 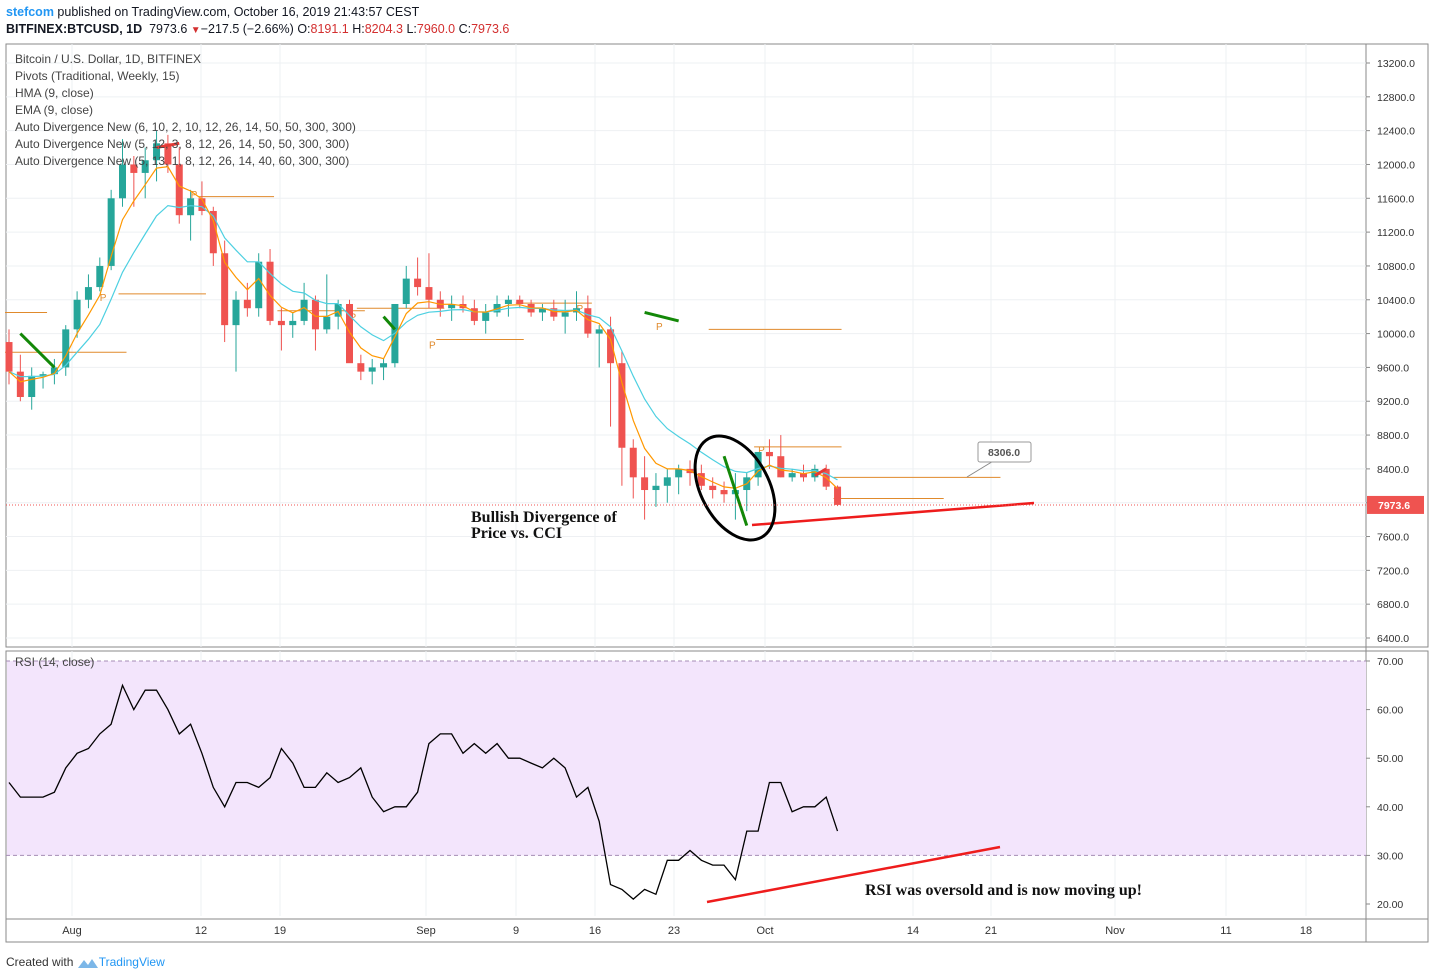 I want to click on y-tick-label: 12800.0, so click(x=1396, y=98).